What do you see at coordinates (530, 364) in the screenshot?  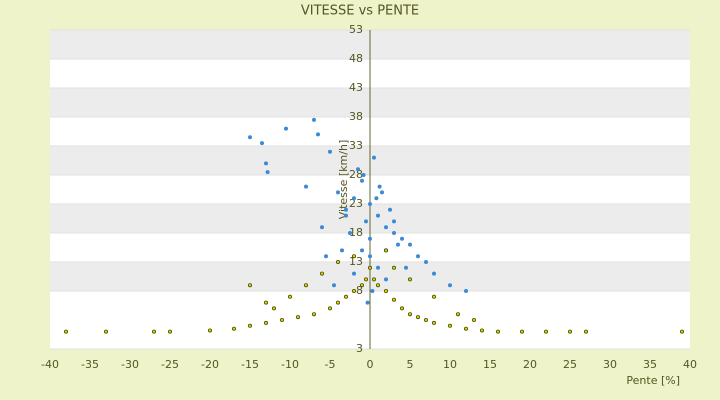 I see `x-tick-label: 20` at bounding box center [530, 364].